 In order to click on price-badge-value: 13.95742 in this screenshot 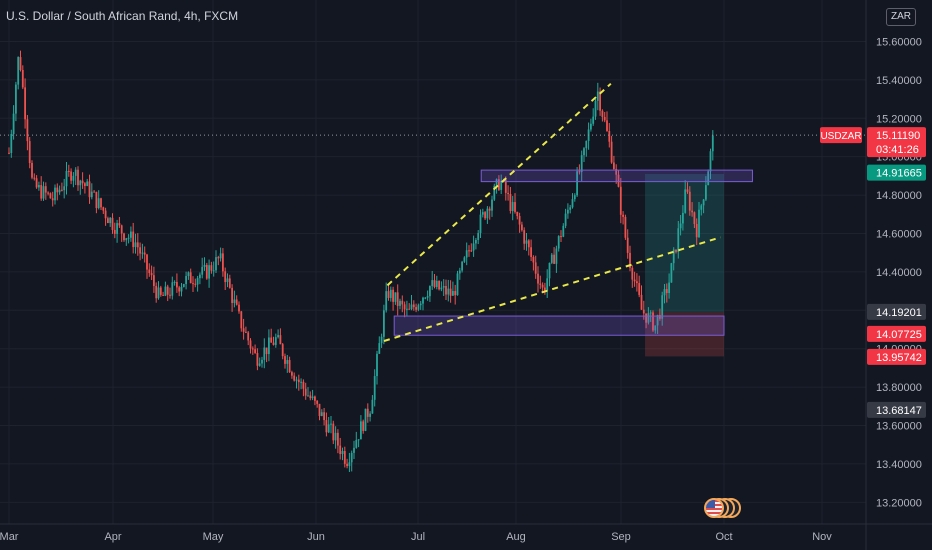, I will do `click(899, 358)`.